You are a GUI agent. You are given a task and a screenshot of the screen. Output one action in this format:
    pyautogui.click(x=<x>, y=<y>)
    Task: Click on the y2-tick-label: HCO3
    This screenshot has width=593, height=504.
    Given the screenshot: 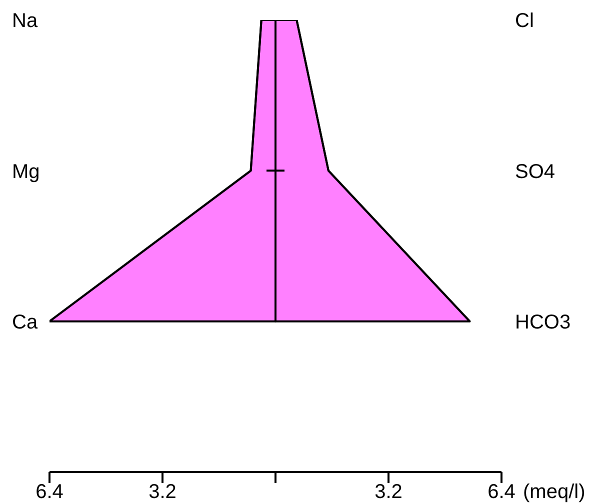 What is the action you would take?
    pyautogui.click(x=543, y=322)
    